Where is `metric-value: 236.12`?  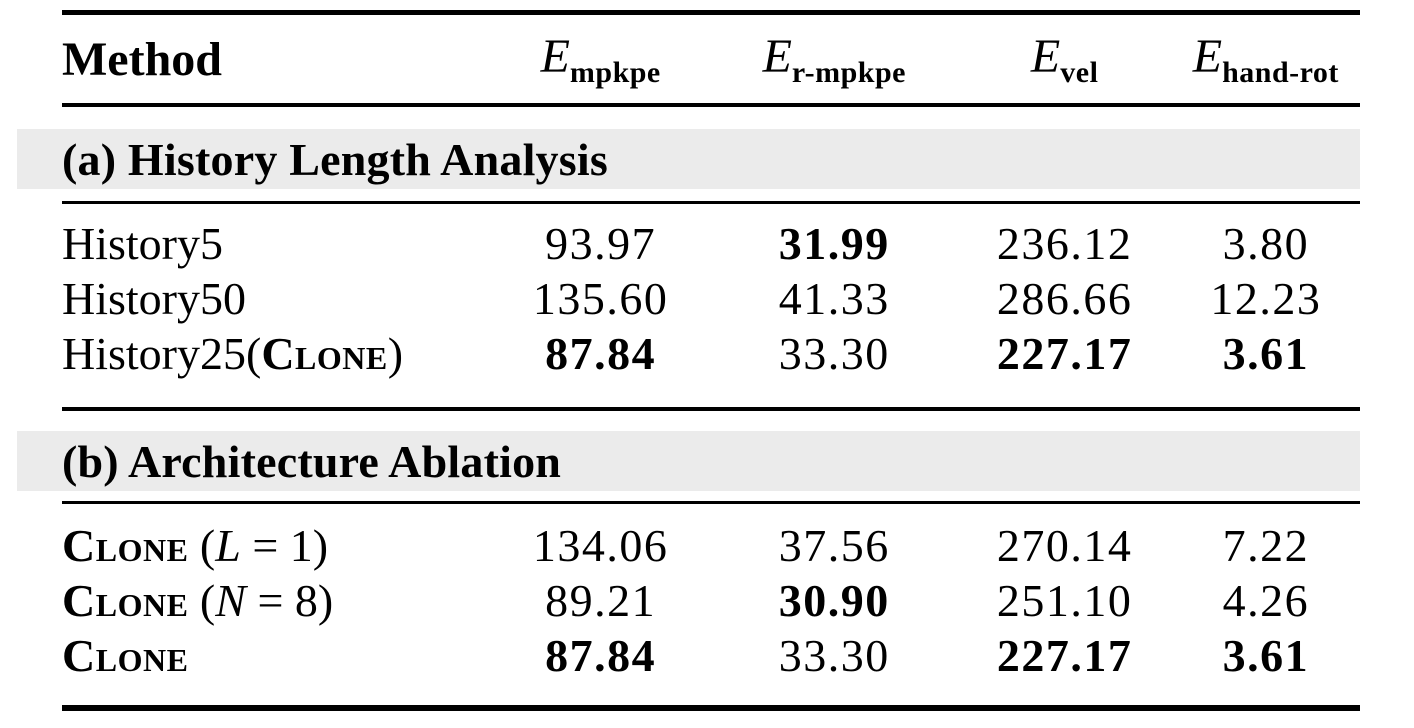 metric-value: 236.12 is located at coordinates (1064, 243).